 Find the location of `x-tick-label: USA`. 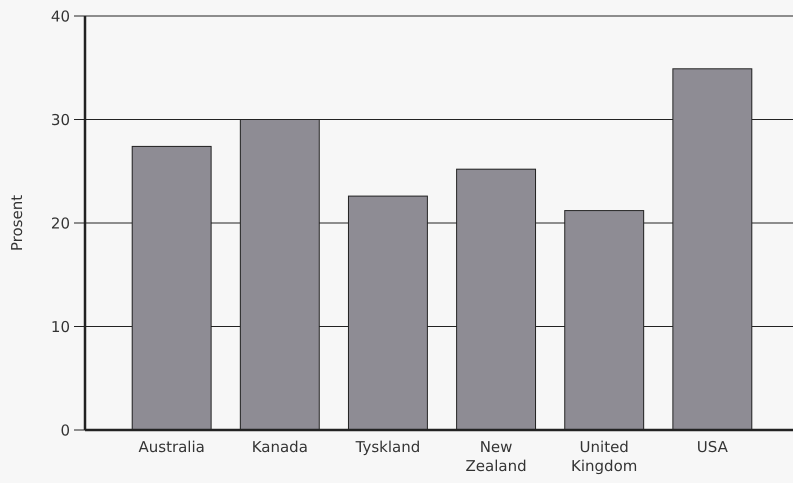

x-tick-label: USA is located at coordinates (712, 447).